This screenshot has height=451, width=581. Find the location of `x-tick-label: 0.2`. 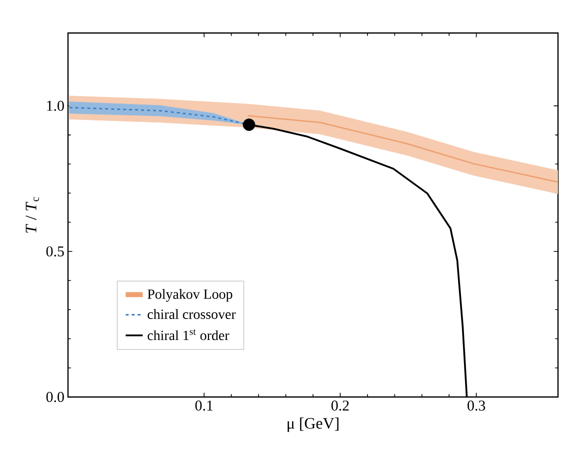

x-tick-label: 0.2 is located at coordinates (340, 405).